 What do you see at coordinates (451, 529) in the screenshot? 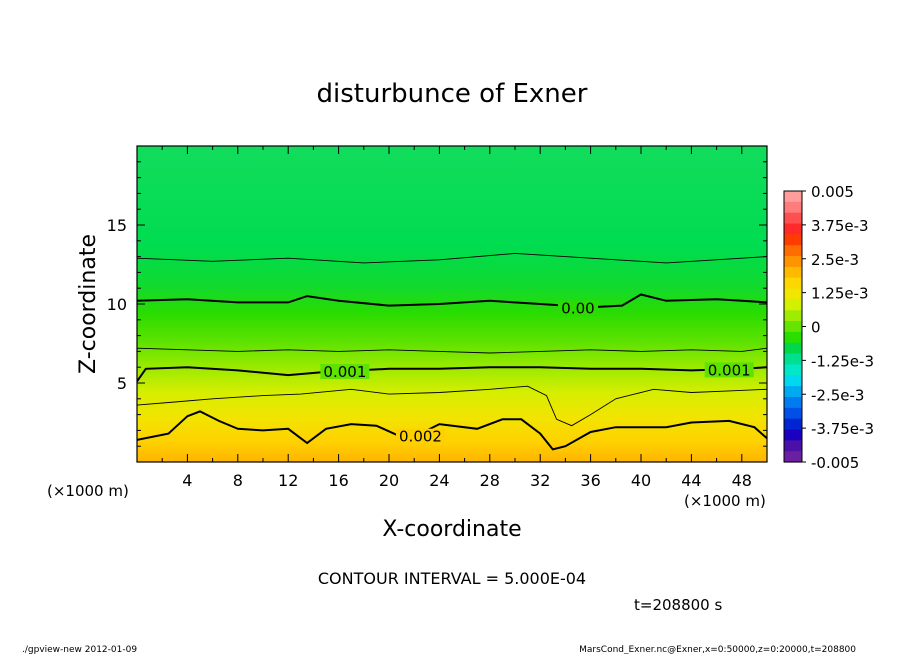
I see `x-axis-label: X-coordinate` at bounding box center [451, 529].